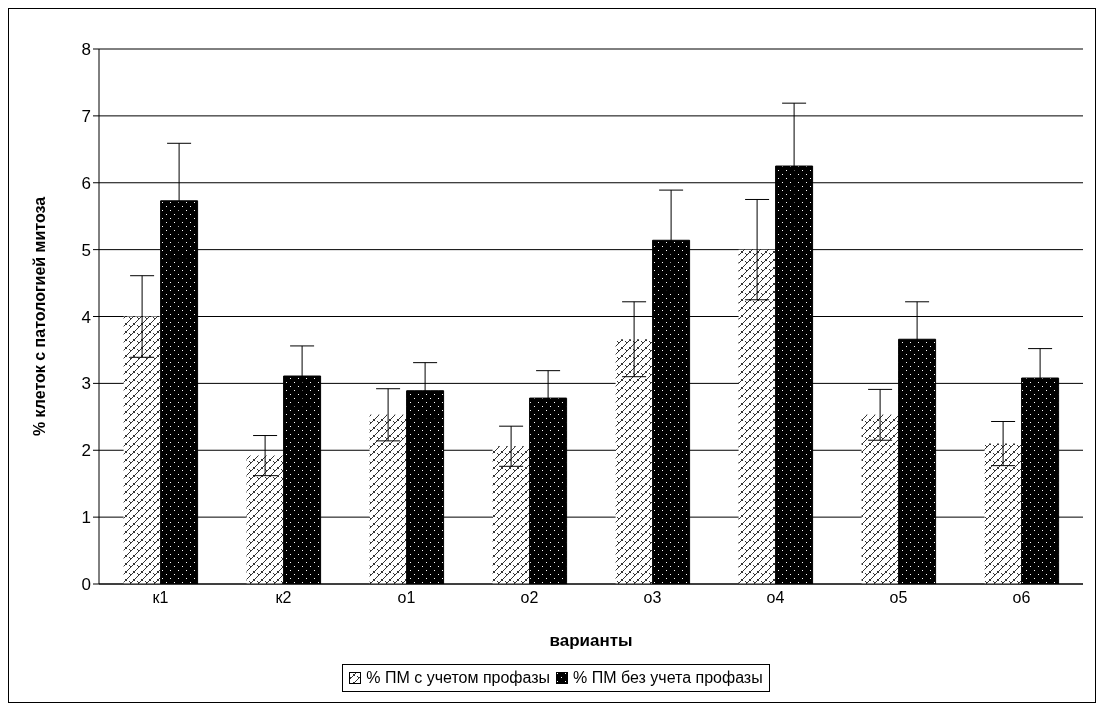 The width and height of the screenshot is (1104, 711). What do you see at coordinates (86, 317) in the screenshot?
I see `y-tick-label: 4` at bounding box center [86, 317].